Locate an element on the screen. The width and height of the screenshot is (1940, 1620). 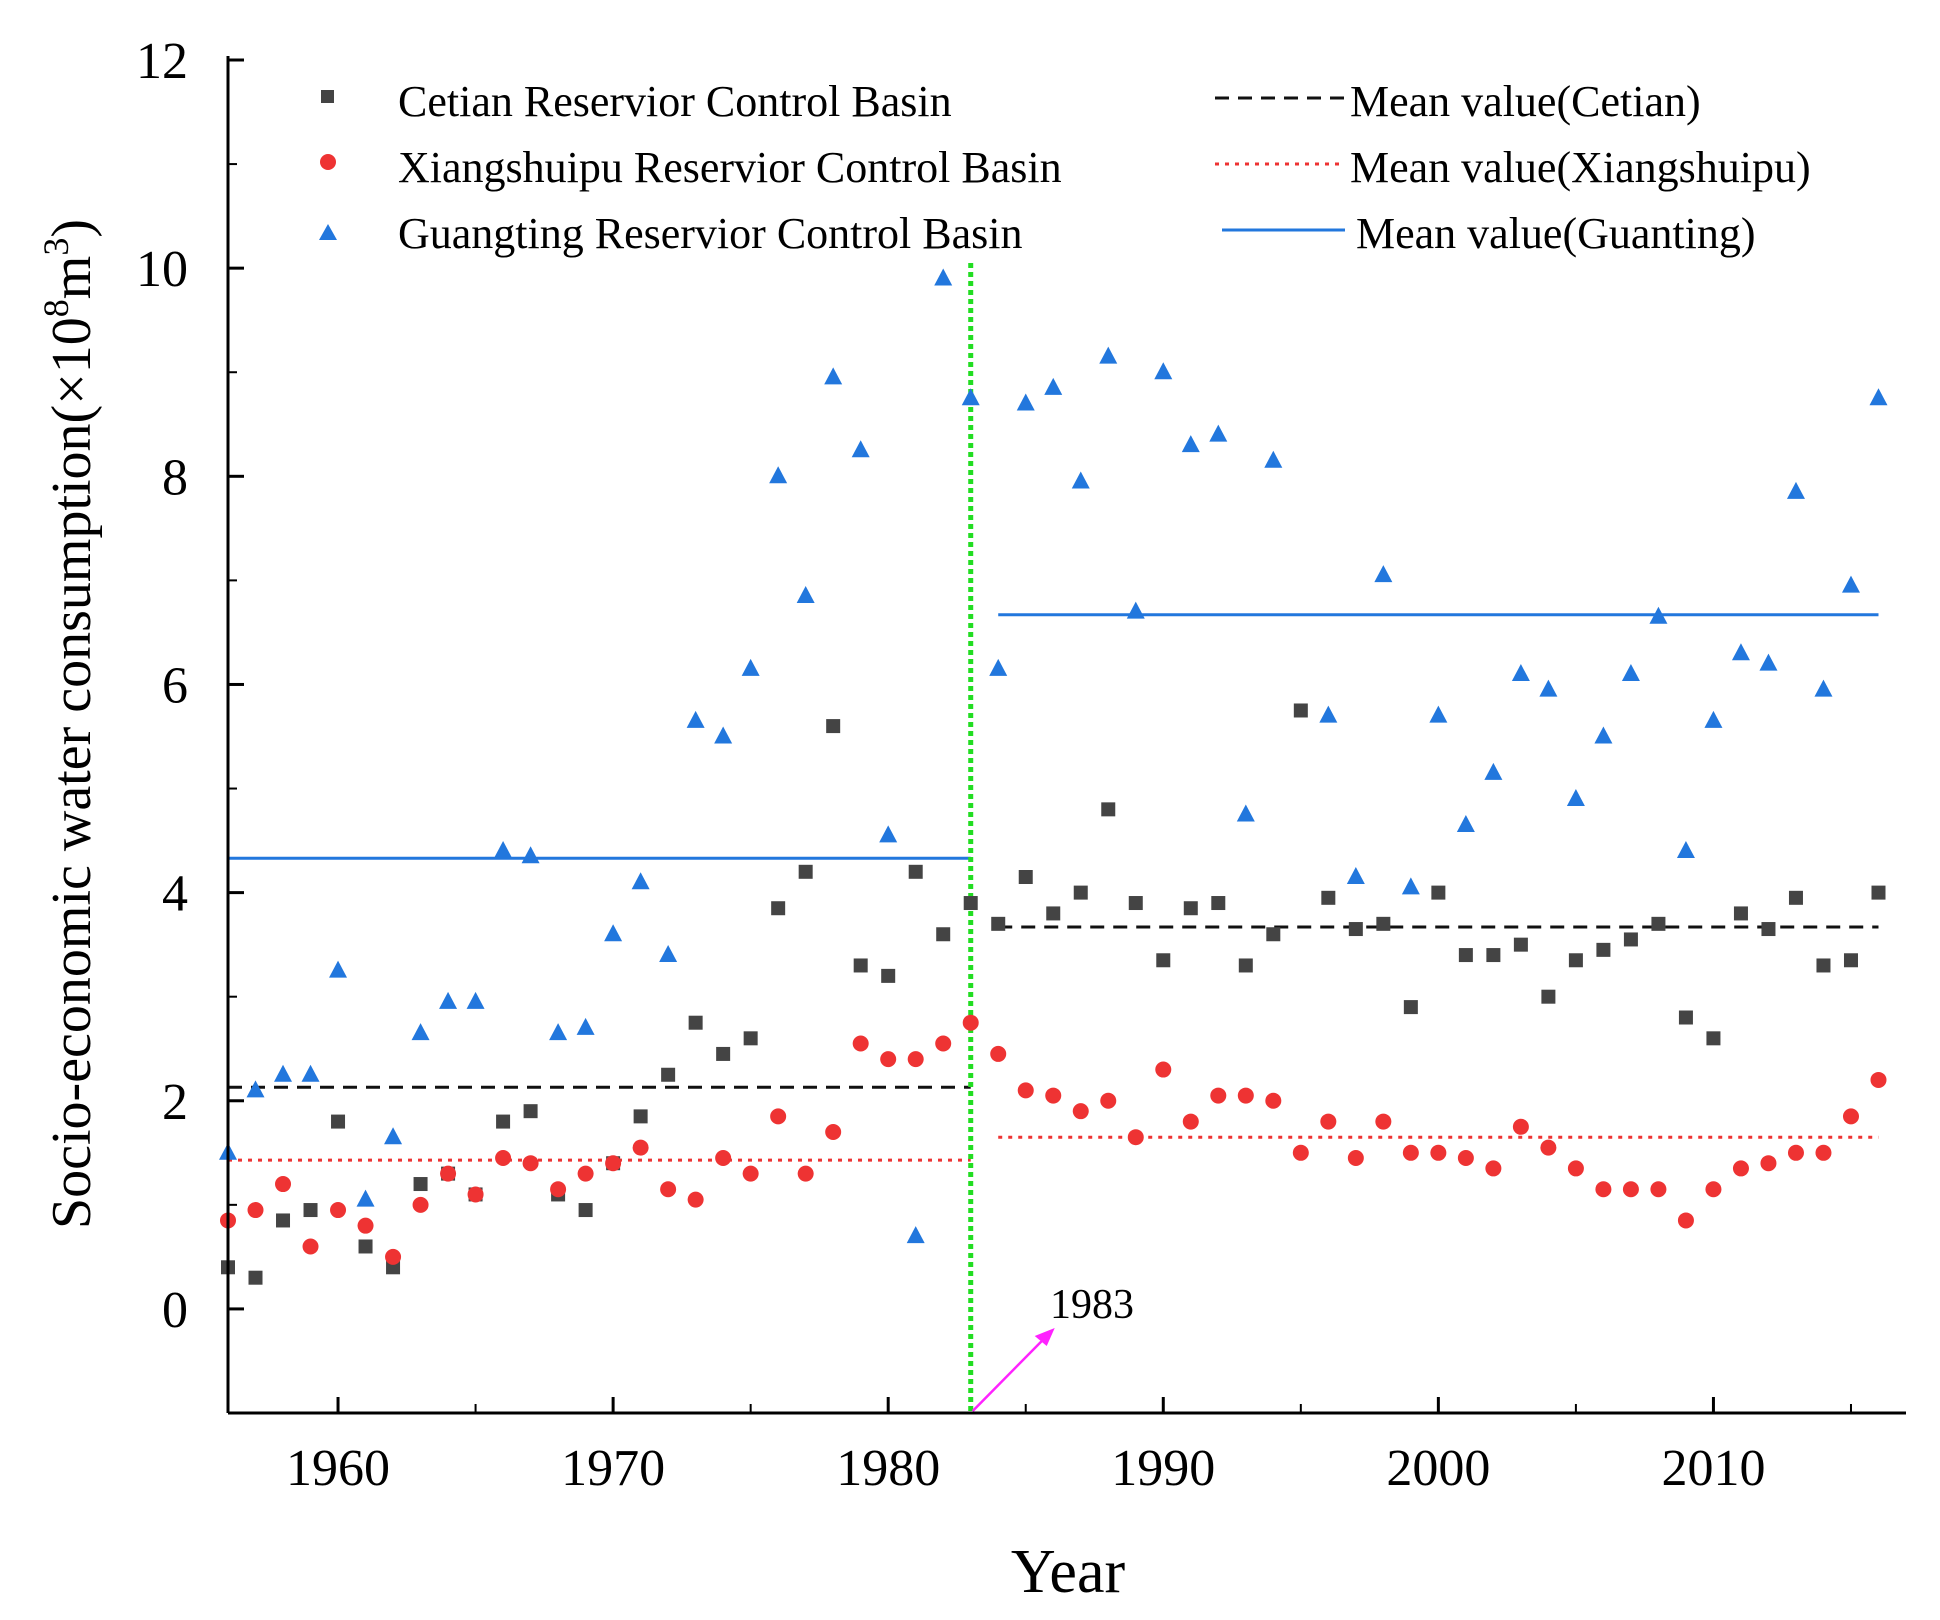
legend-label-mean-cetian: Mean value(Cetian) is located at coordinates (1525, 101).